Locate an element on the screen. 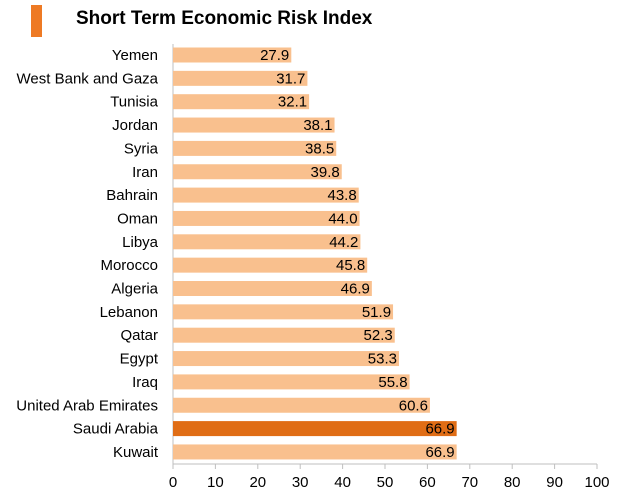  title-accent-bar is located at coordinates (36, 21).